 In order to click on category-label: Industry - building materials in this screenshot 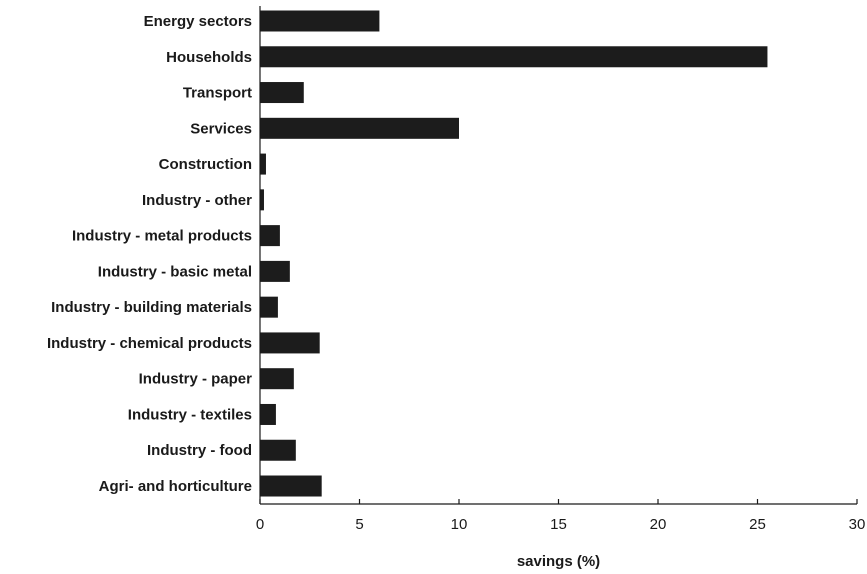, I will do `click(151, 307)`.